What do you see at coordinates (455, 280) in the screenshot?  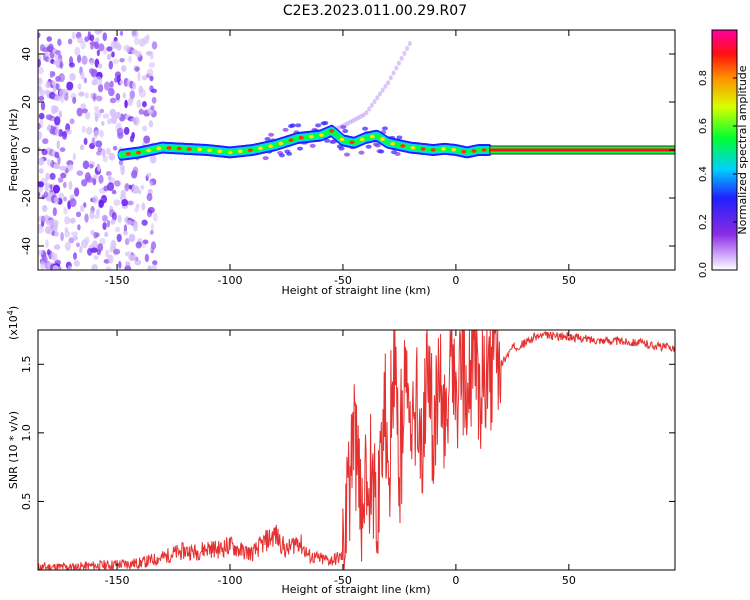 I see `spectrogram-x-tick-label: 0` at bounding box center [455, 280].